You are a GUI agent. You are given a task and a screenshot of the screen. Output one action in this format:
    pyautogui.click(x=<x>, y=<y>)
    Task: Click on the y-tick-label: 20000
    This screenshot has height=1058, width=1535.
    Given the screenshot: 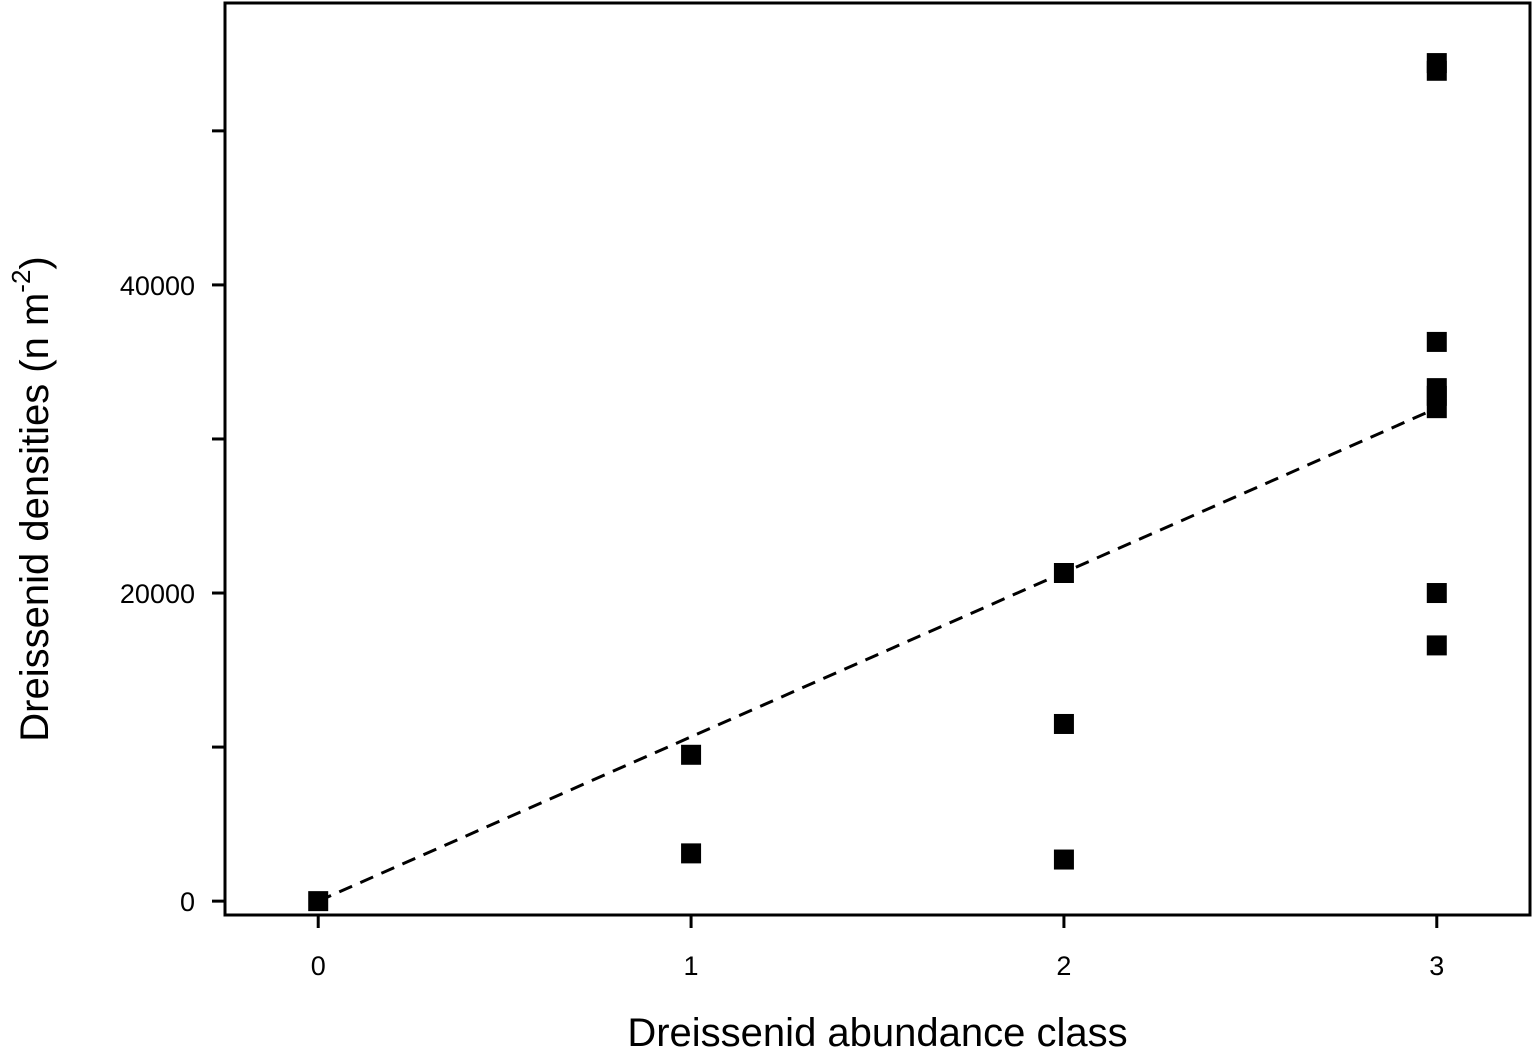 What is the action you would take?
    pyautogui.click(x=157, y=594)
    